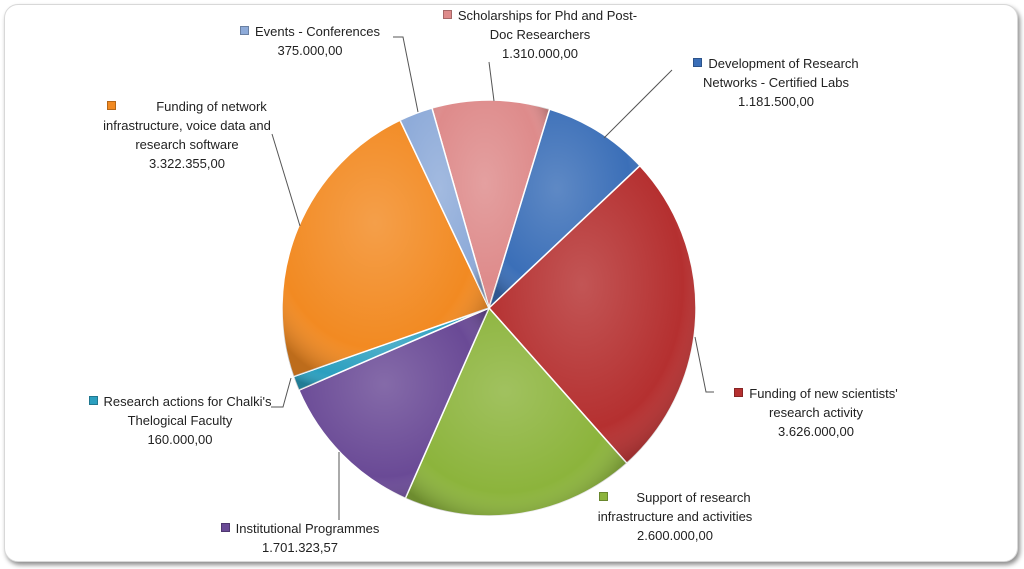 The height and width of the screenshot is (569, 1024). I want to click on label-value: 3.322.355,00, so click(187, 163).